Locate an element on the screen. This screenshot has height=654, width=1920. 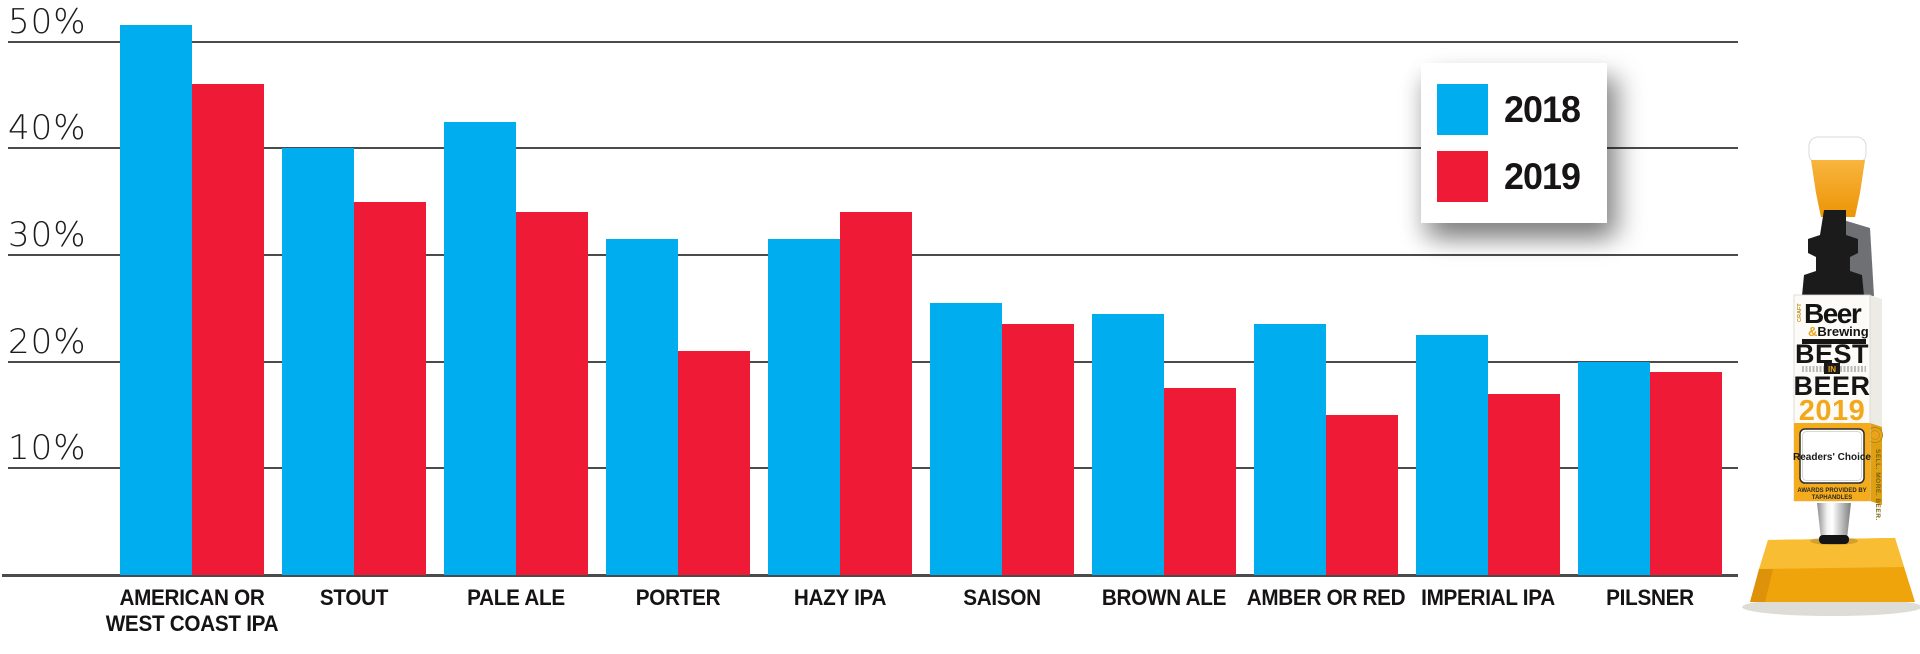
trophy-craft-text: CRAFT is located at coordinates (1800, 312).